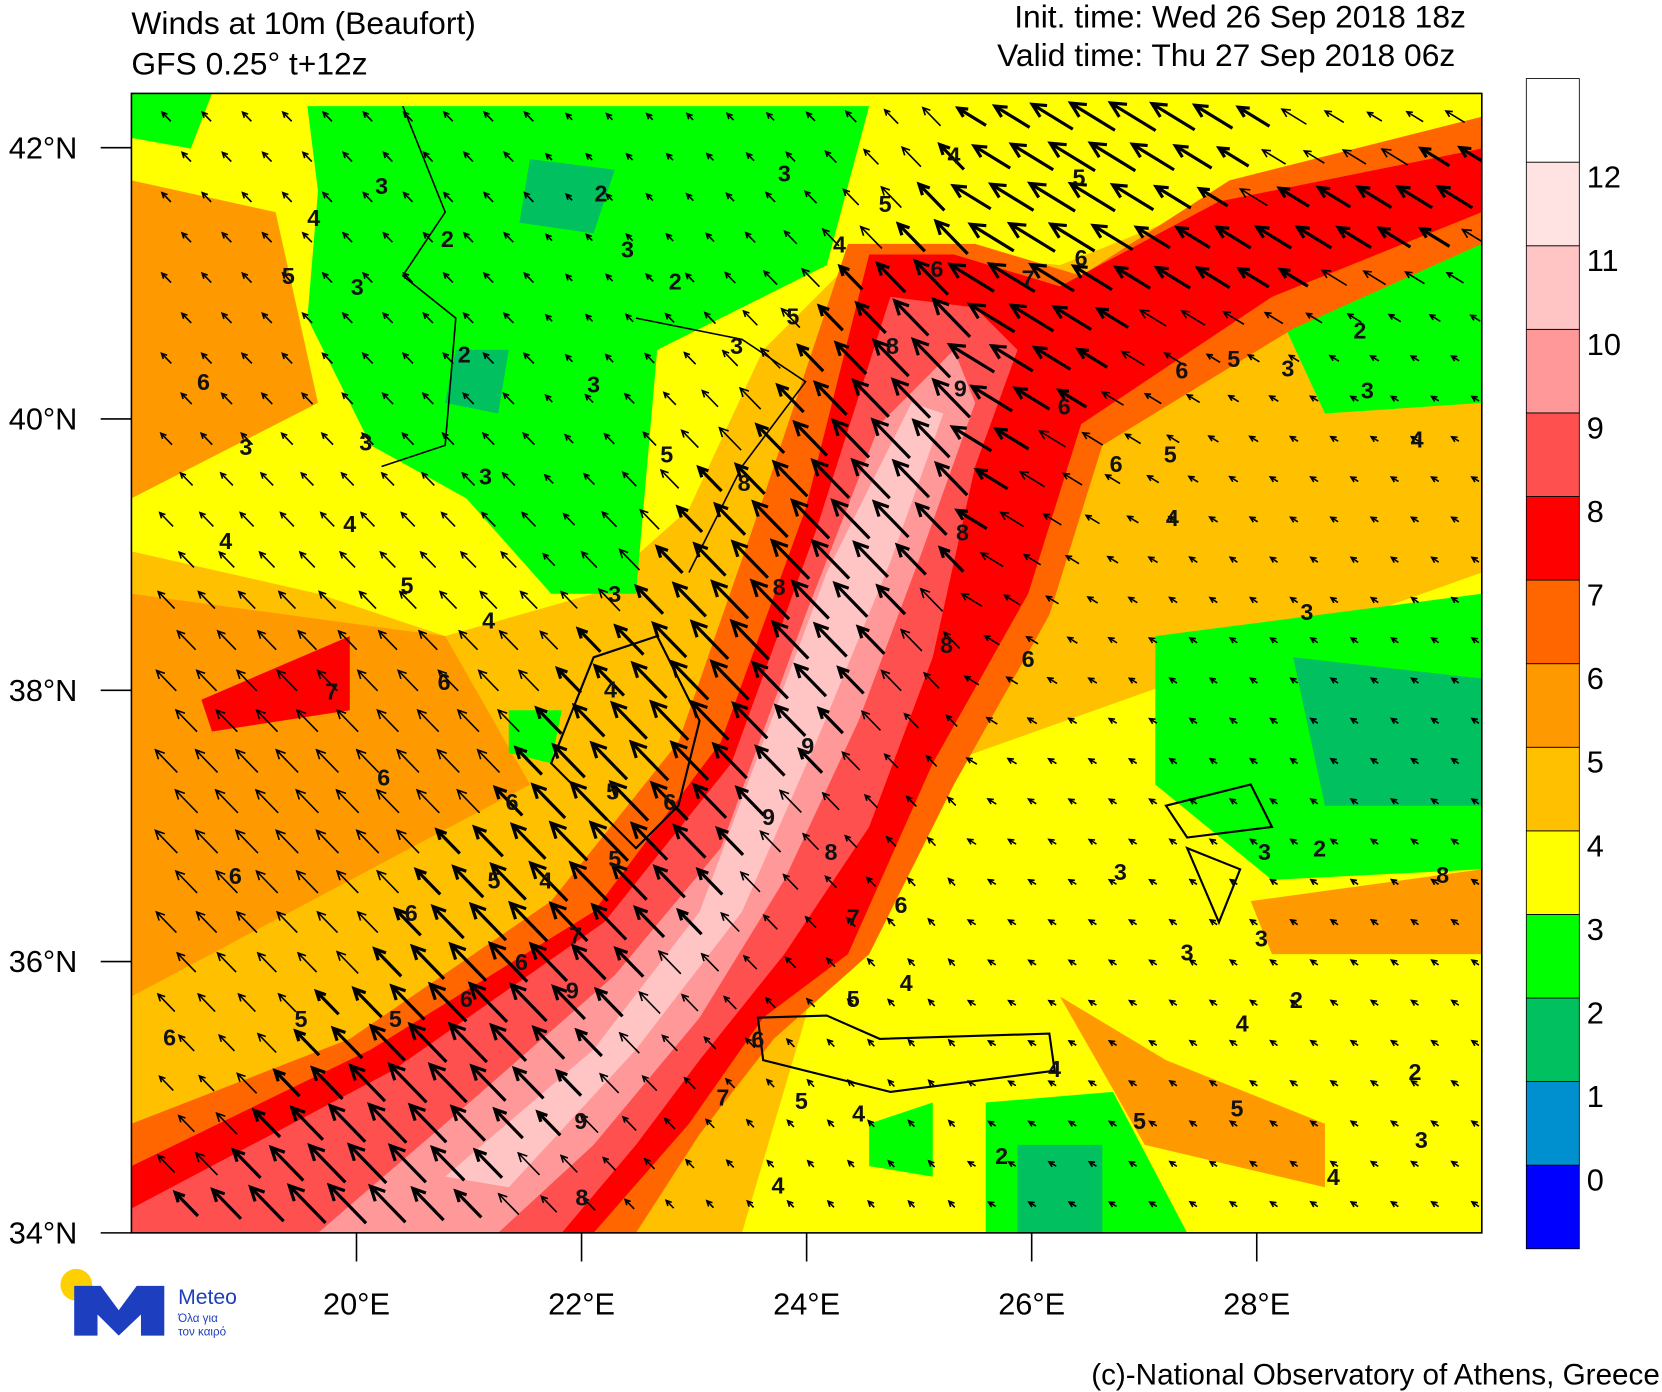 The image size is (1662, 1392). Describe the element at coordinates (275, 684) in the screenshot. I see `field-red` at that location.